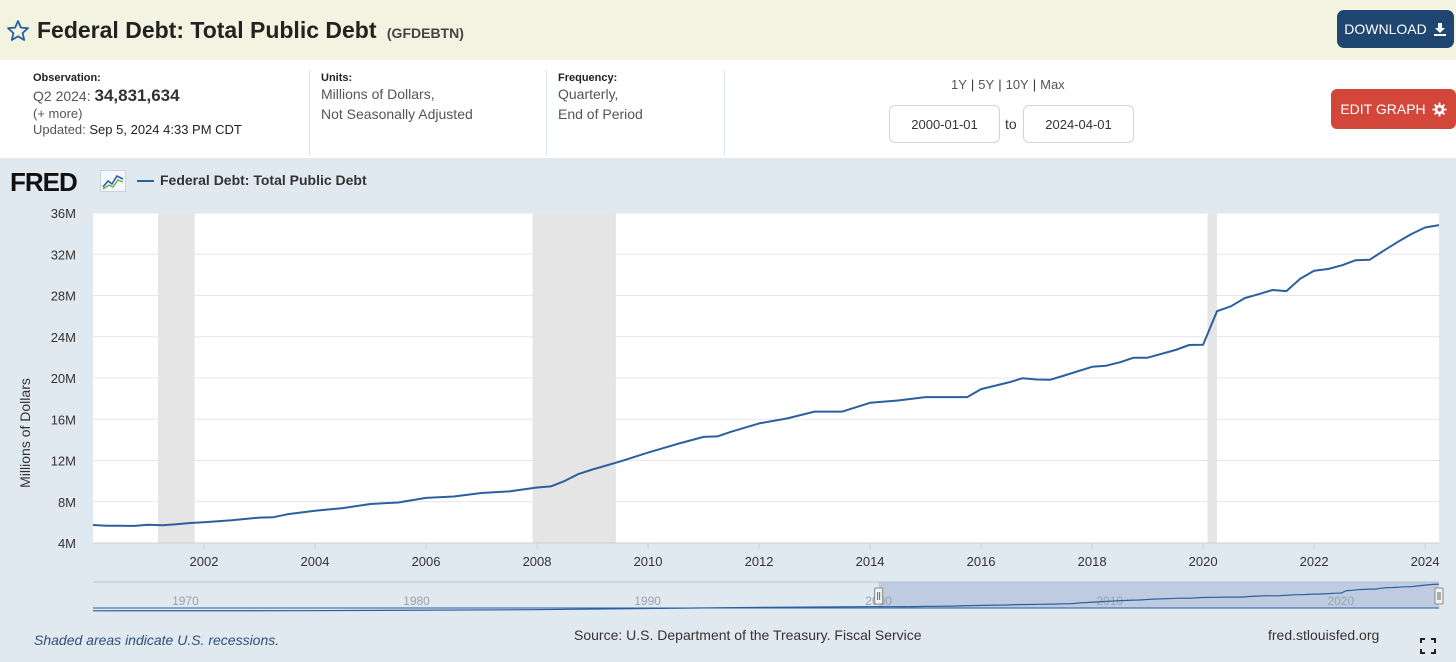 The height and width of the screenshot is (662, 1456). Describe the element at coordinates (588, 78) in the screenshot. I see `frequency-label: Frequency:` at that location.